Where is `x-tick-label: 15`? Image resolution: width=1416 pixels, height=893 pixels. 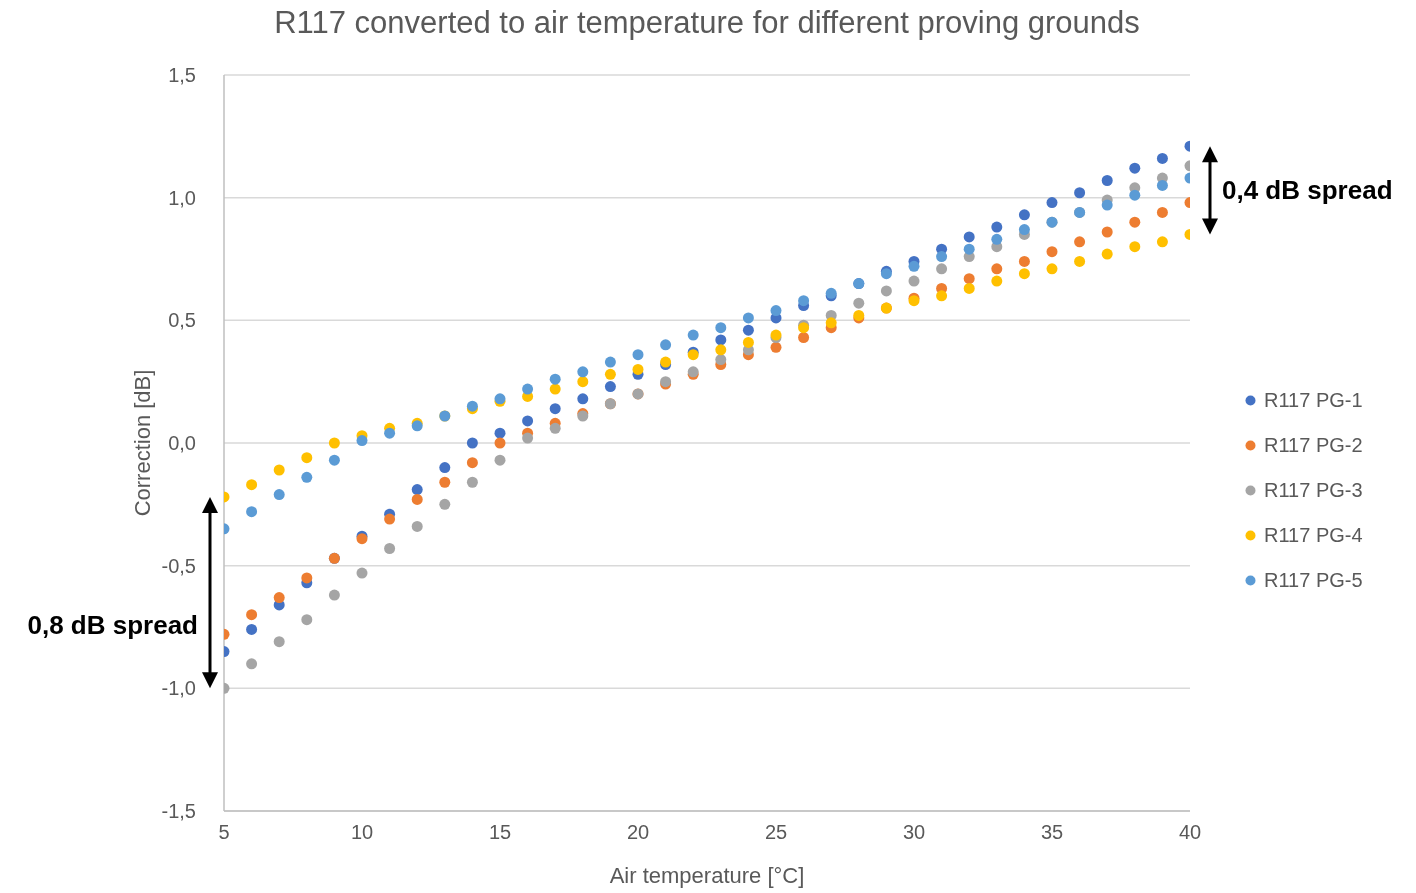 x-tick-label: 15 is located at coordinates (500, 832).